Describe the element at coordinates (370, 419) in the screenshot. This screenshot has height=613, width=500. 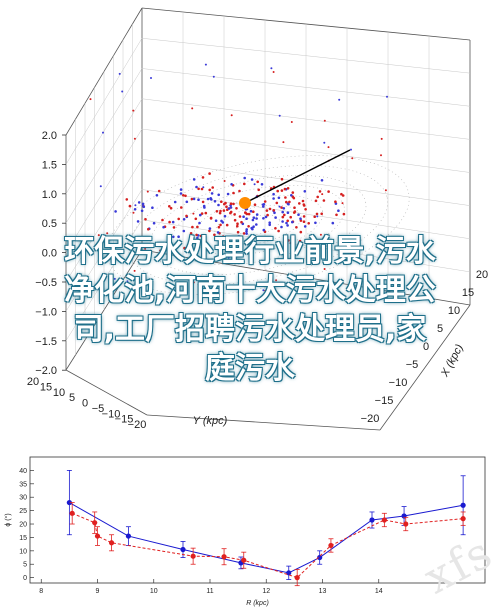
I see `x-tick-label: −20` at that location.